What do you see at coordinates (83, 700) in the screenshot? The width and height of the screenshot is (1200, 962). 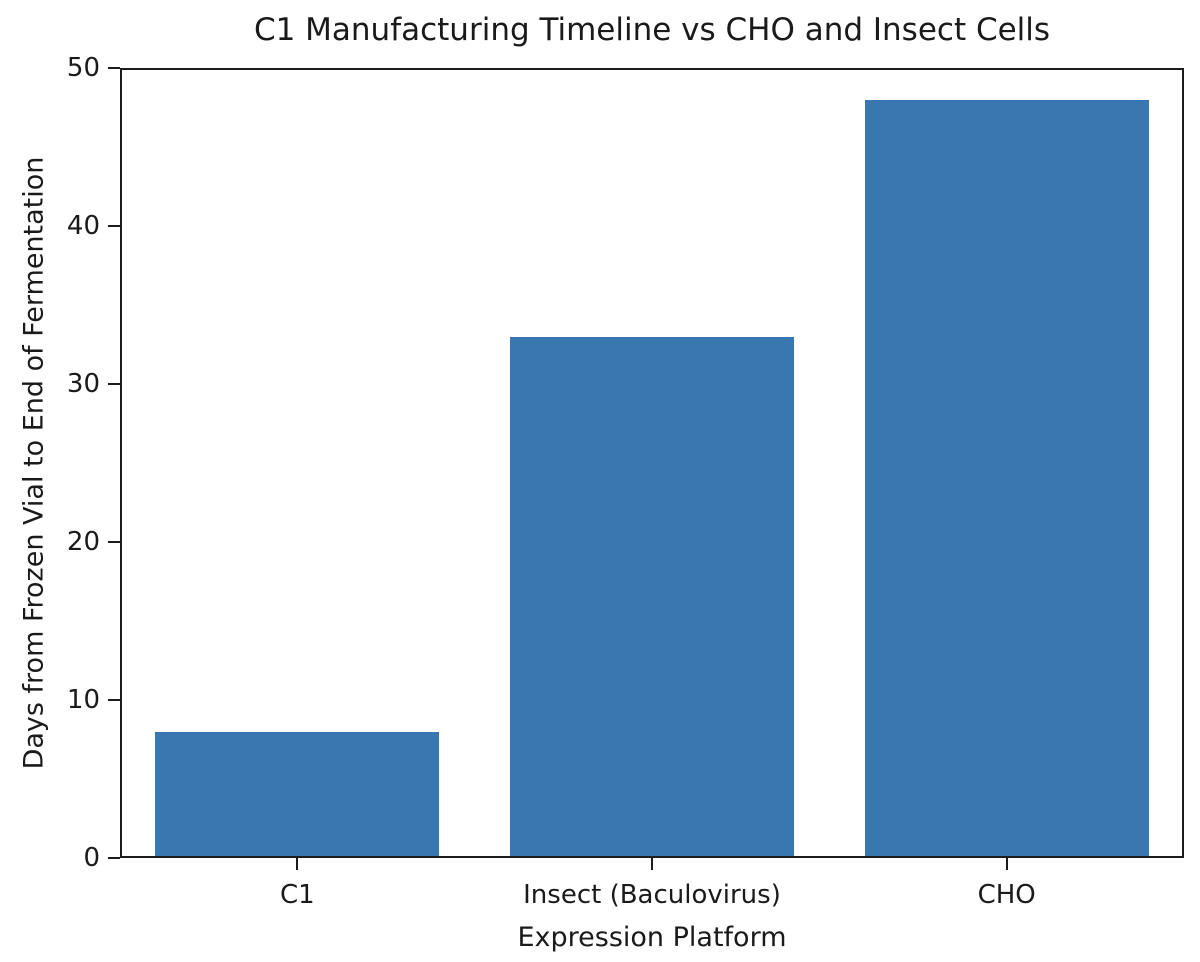 I see `y-tick-label: 10` at bounding box center [83, 700].